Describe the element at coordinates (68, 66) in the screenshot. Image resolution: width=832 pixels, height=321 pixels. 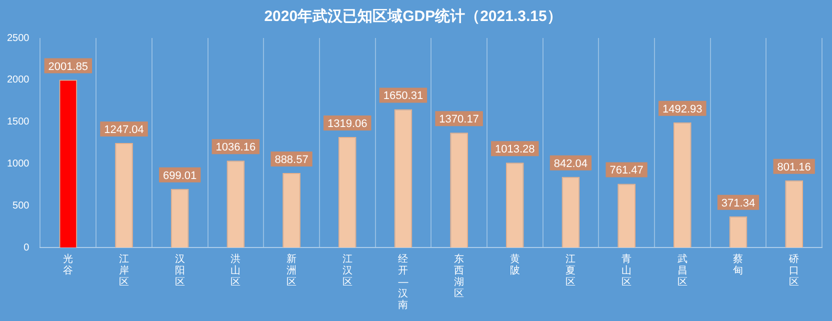
I see `data-label: 2001.85` at that location.